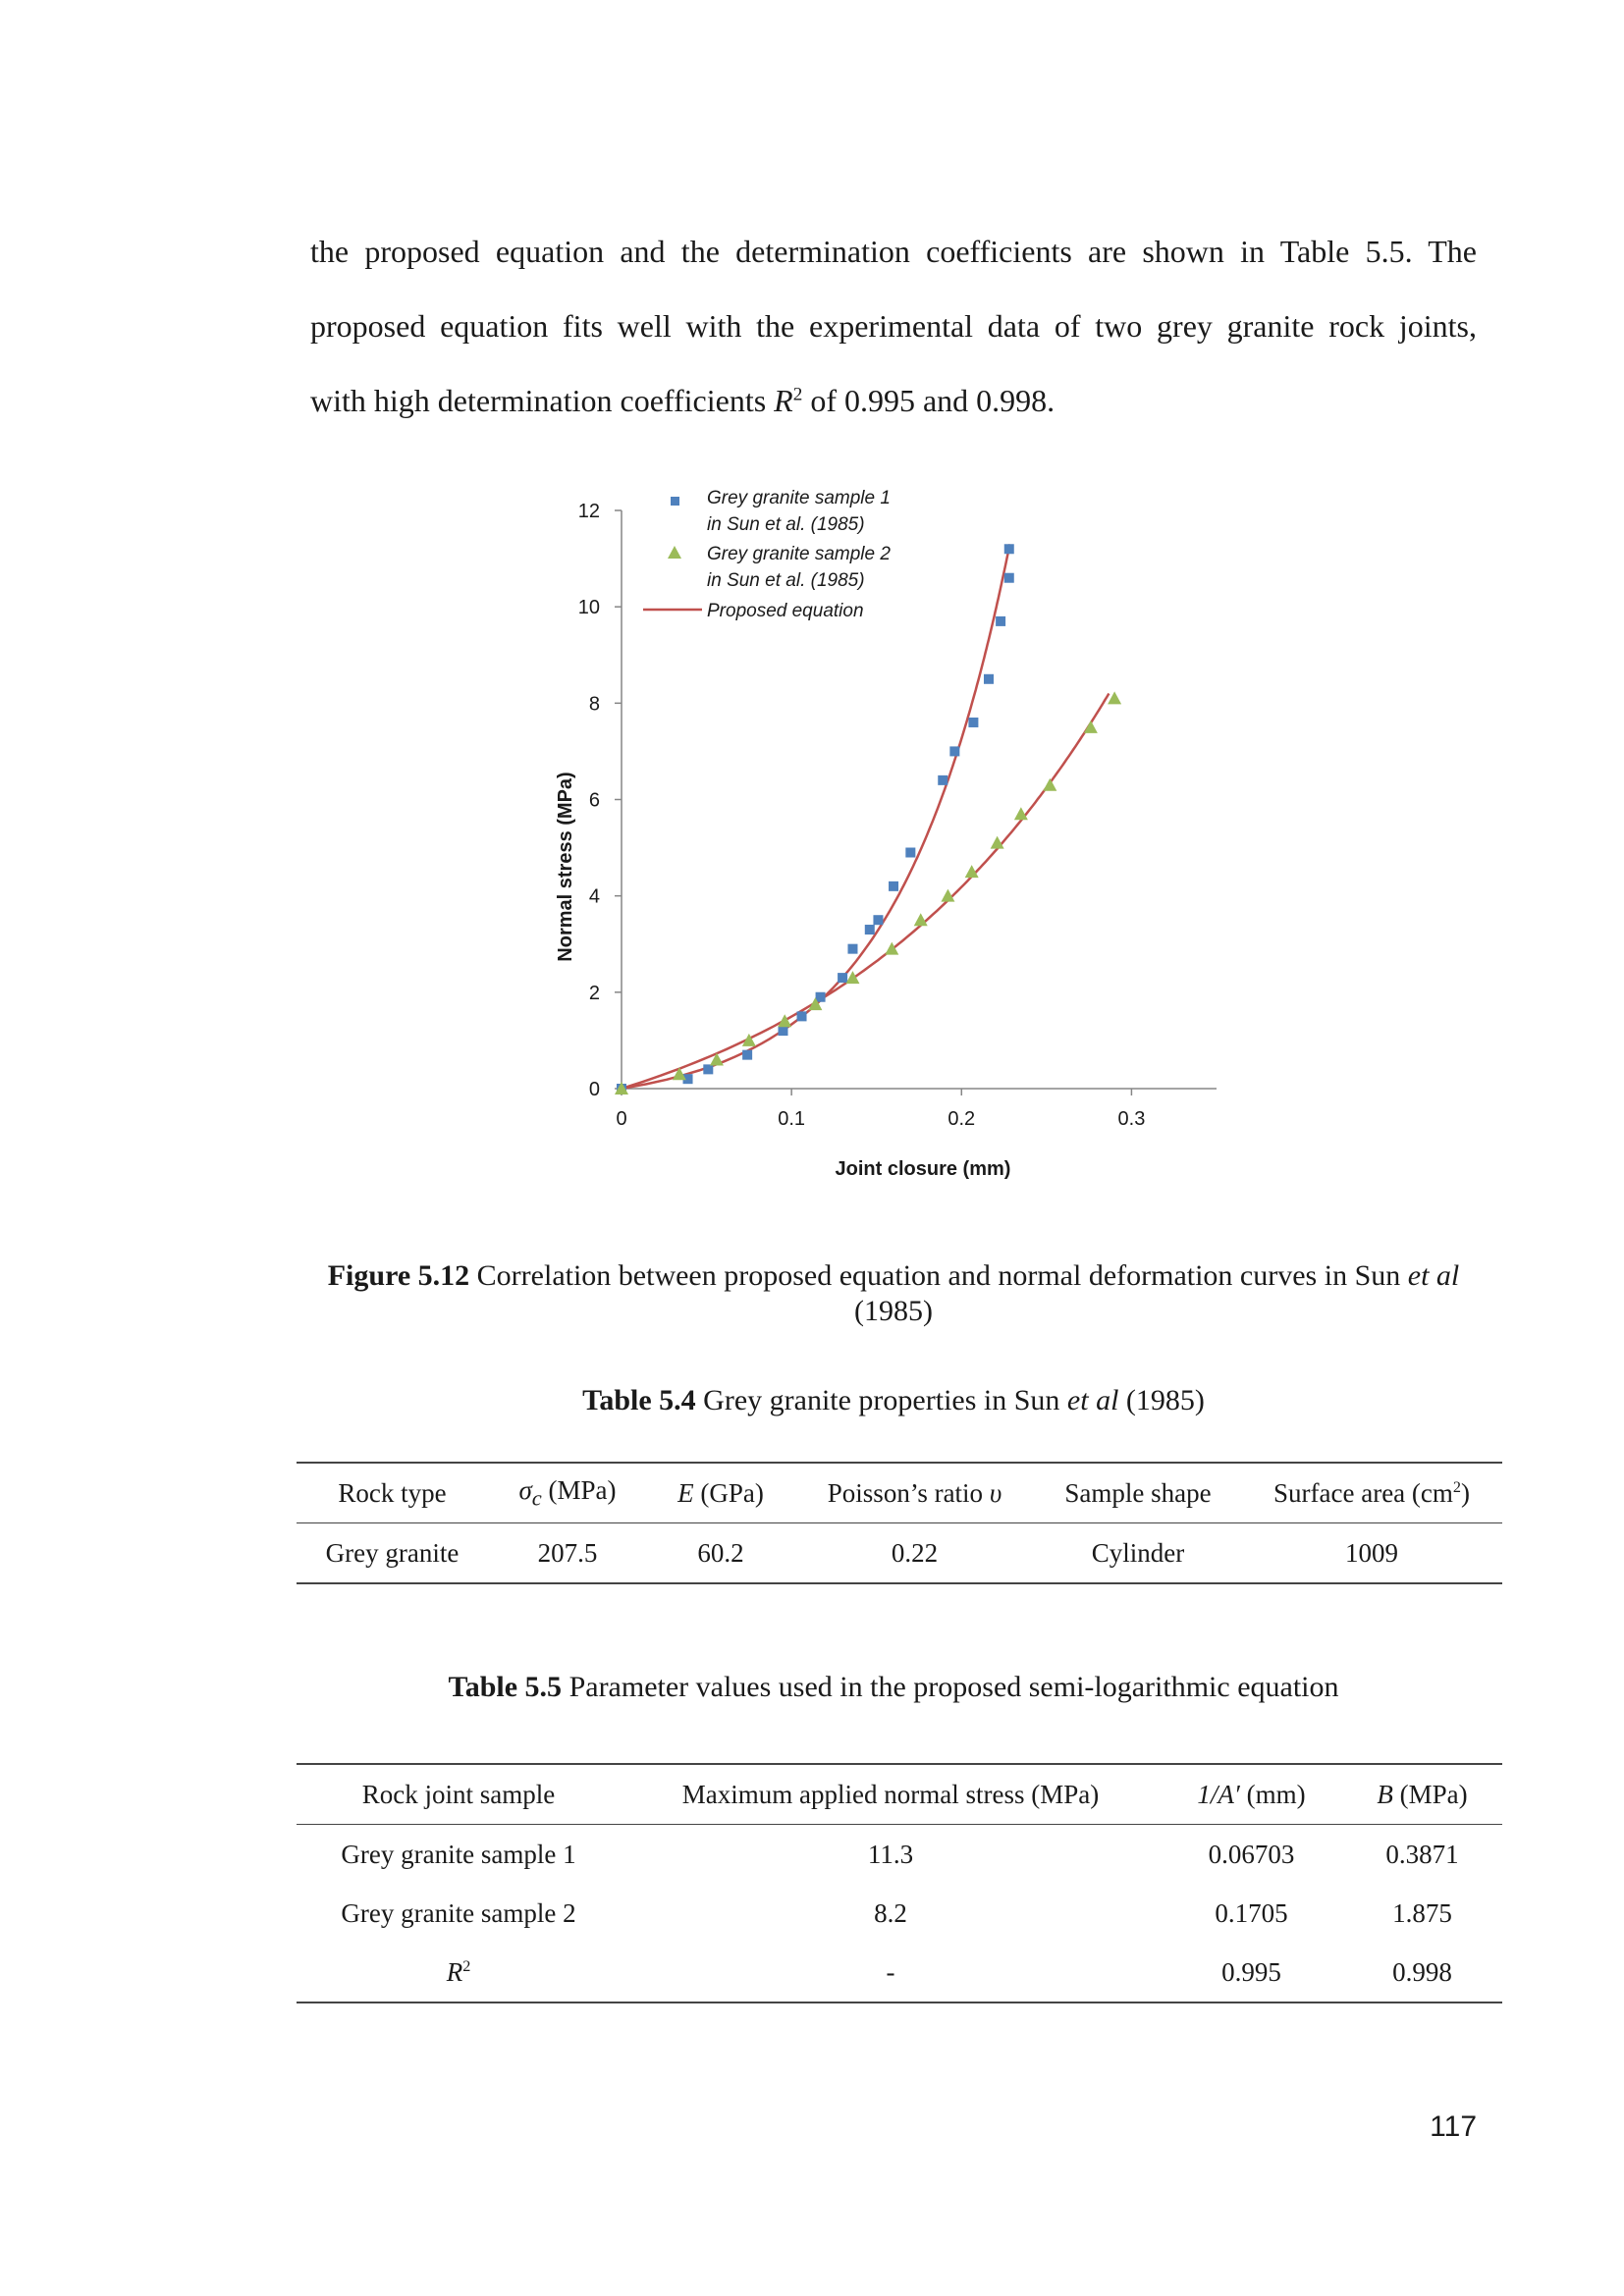 The image size is (1624, 2296). Describe the element at coordinates (675, 502) in the screenshot. I see `legend-square-marker` at that location.